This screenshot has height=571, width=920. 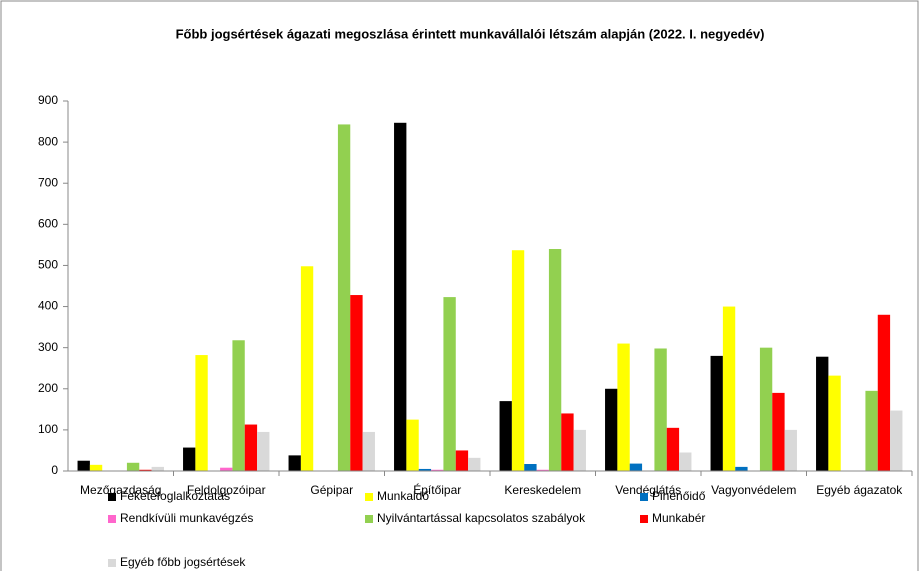 What do you see at coordinates (331, 490) in the screenshot?
I see `x-tick-label: Gépipar` at bounding box center [331, 490].